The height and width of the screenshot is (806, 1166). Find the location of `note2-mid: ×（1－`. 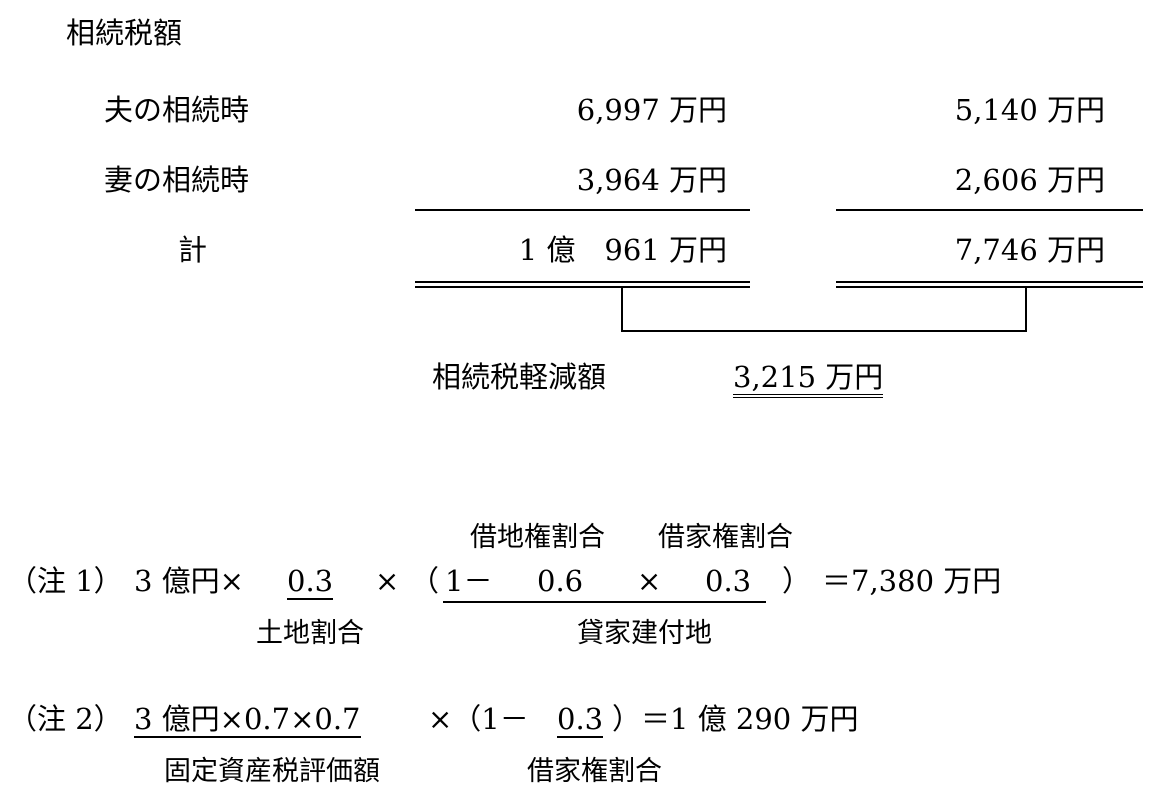

note2-mid: ×（1－ is located at coordinates (478, 719).